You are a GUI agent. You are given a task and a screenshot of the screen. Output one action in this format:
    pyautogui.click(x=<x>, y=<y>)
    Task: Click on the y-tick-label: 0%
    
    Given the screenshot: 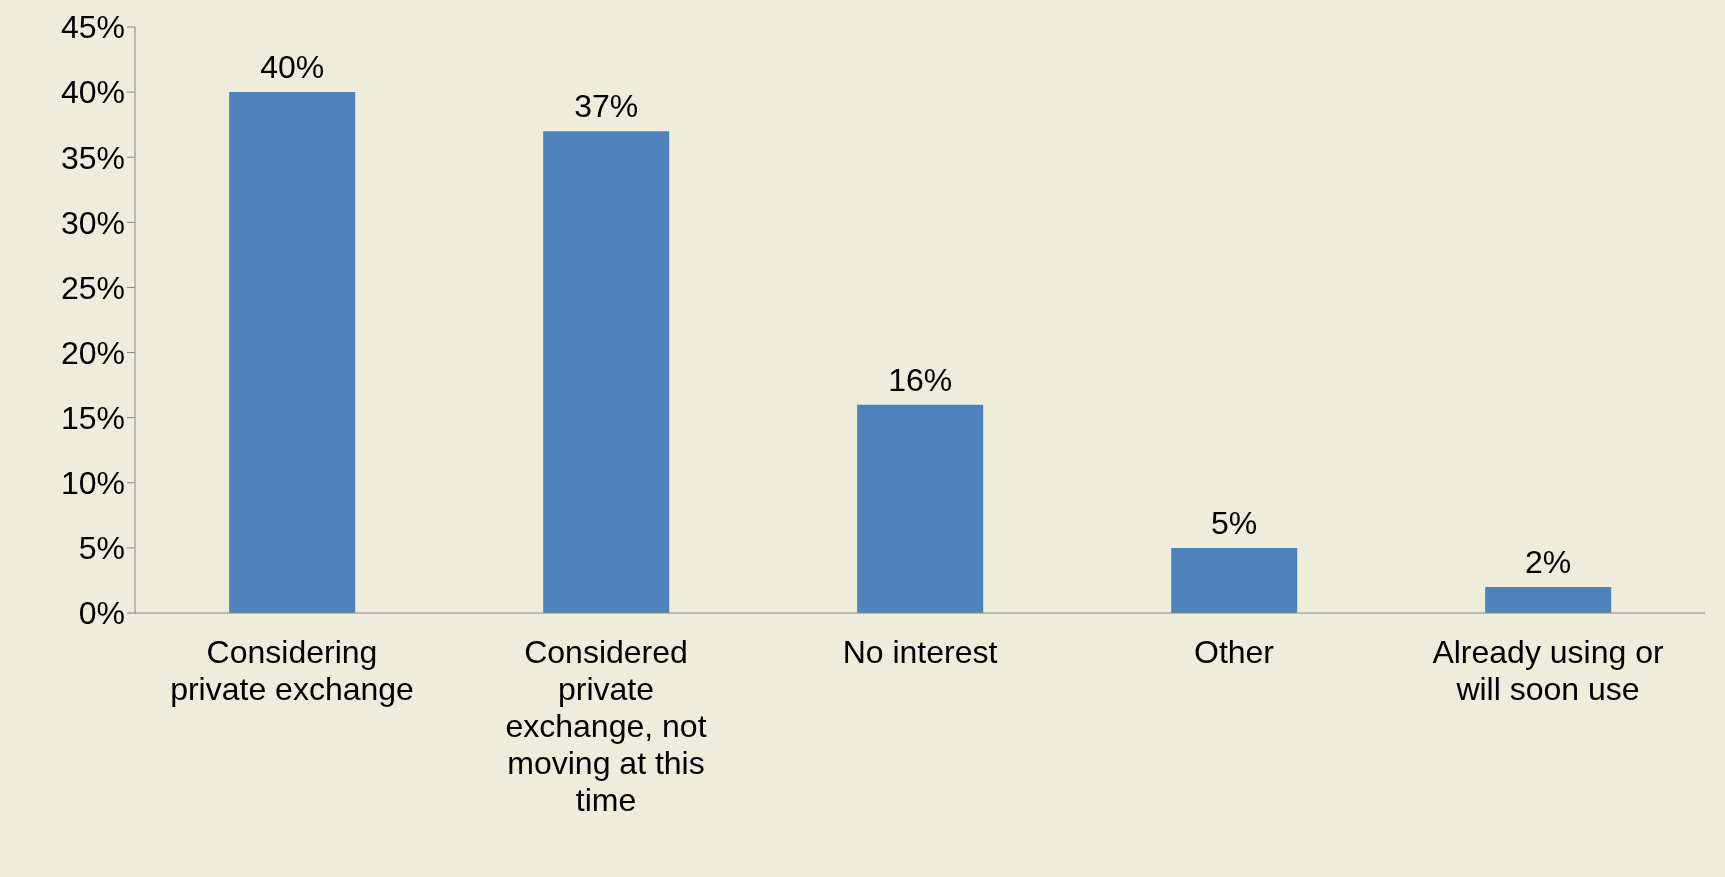 What is the action you would take?
    pyautogui.click(x=101, y=613)
    